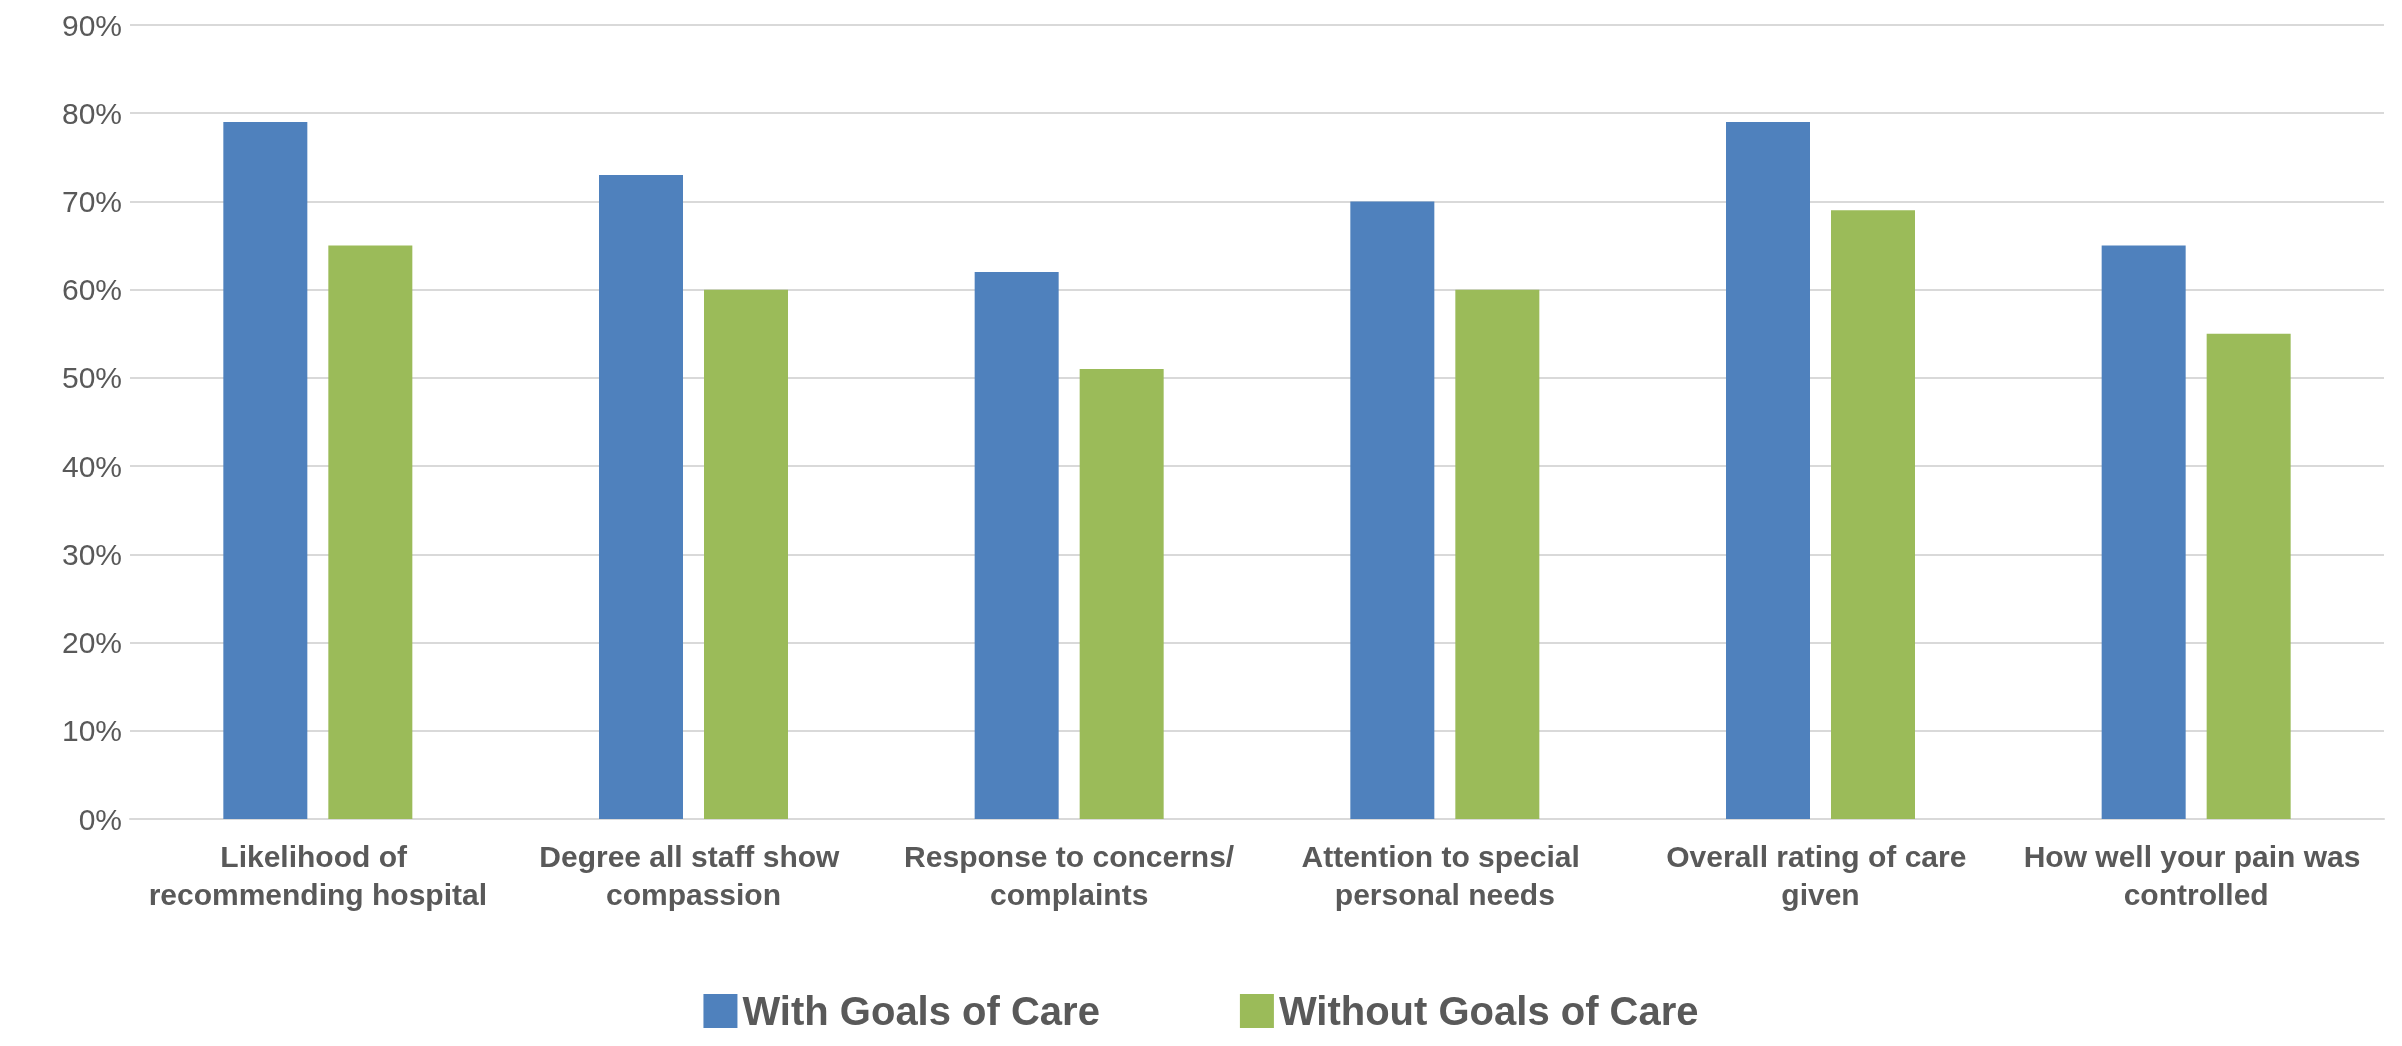  I want to click on x-tick-label: Response to concerns/complaints, so click(1069, 875).